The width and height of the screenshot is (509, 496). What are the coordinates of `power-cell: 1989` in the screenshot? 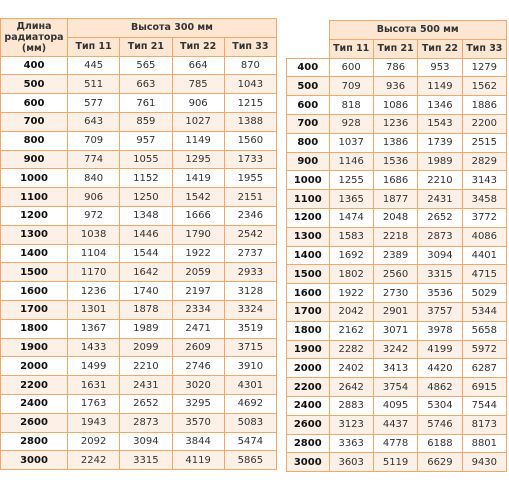 It's located at (440, 161).